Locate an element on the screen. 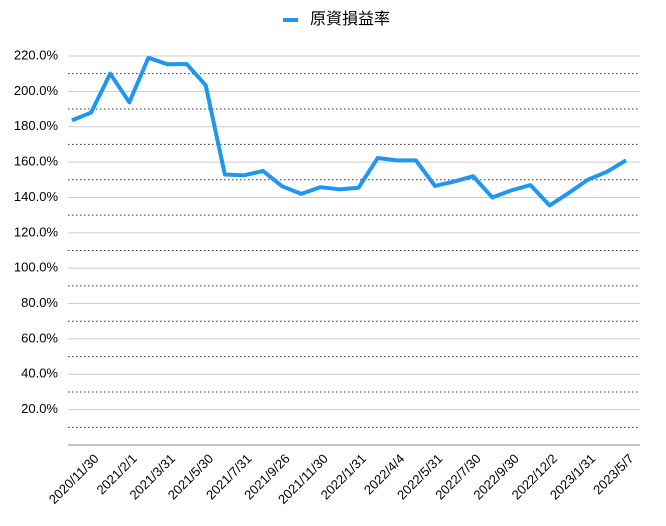 This screenshot has height=526, width=666. x-tick-label: 2023/5/7 is located at coordinates (613, 474).